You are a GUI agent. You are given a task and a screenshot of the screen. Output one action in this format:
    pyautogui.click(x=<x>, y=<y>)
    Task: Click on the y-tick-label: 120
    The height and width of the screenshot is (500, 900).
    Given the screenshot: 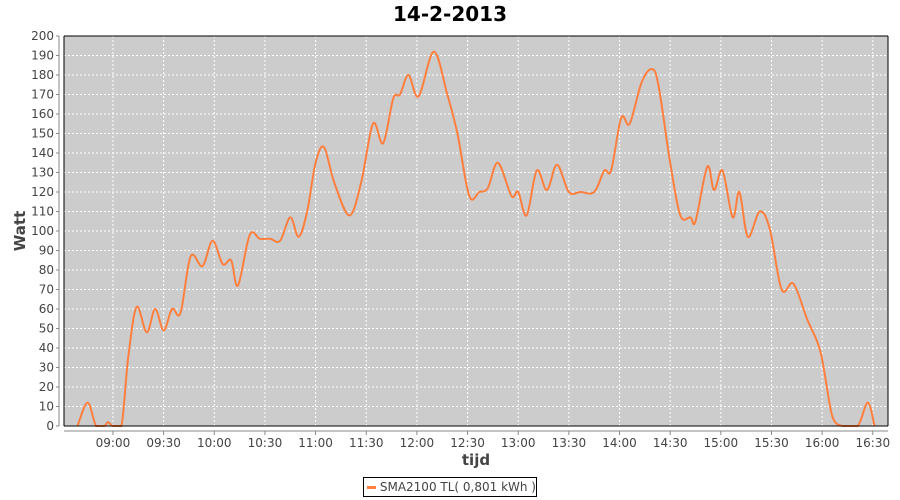 What is the action you would take?
    pyautogui.click(x=42, y=192)
    